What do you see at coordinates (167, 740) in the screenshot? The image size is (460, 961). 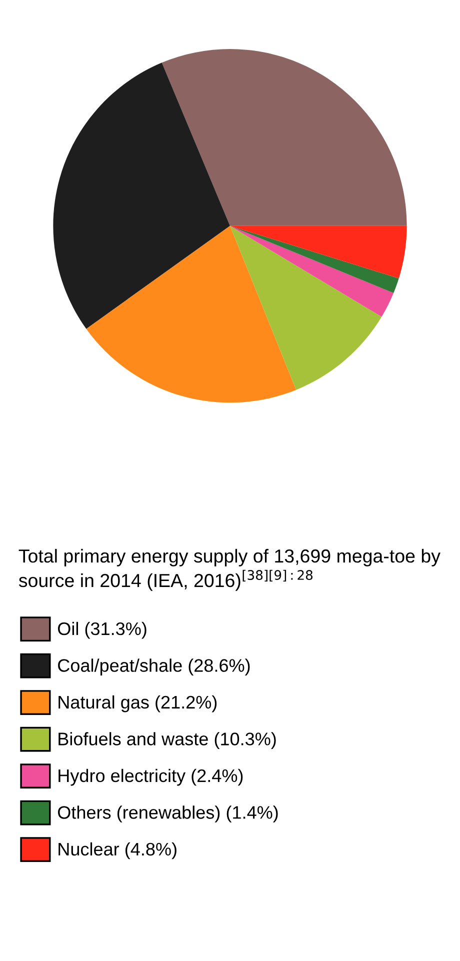 I see `legend-label: Biofuels and waste (10.3%)` at bounding box center [167, 740].